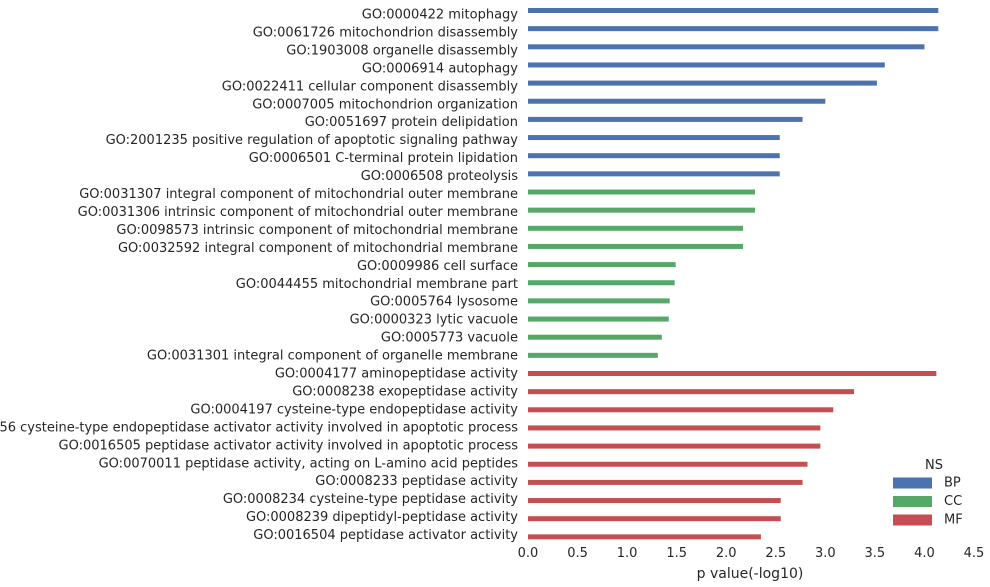 This screenshot has height=587, width=990. What do you see at coordinates (953, 520) in the screenshot?
I see `legend-label: MF` at bounding box center [953, 520].